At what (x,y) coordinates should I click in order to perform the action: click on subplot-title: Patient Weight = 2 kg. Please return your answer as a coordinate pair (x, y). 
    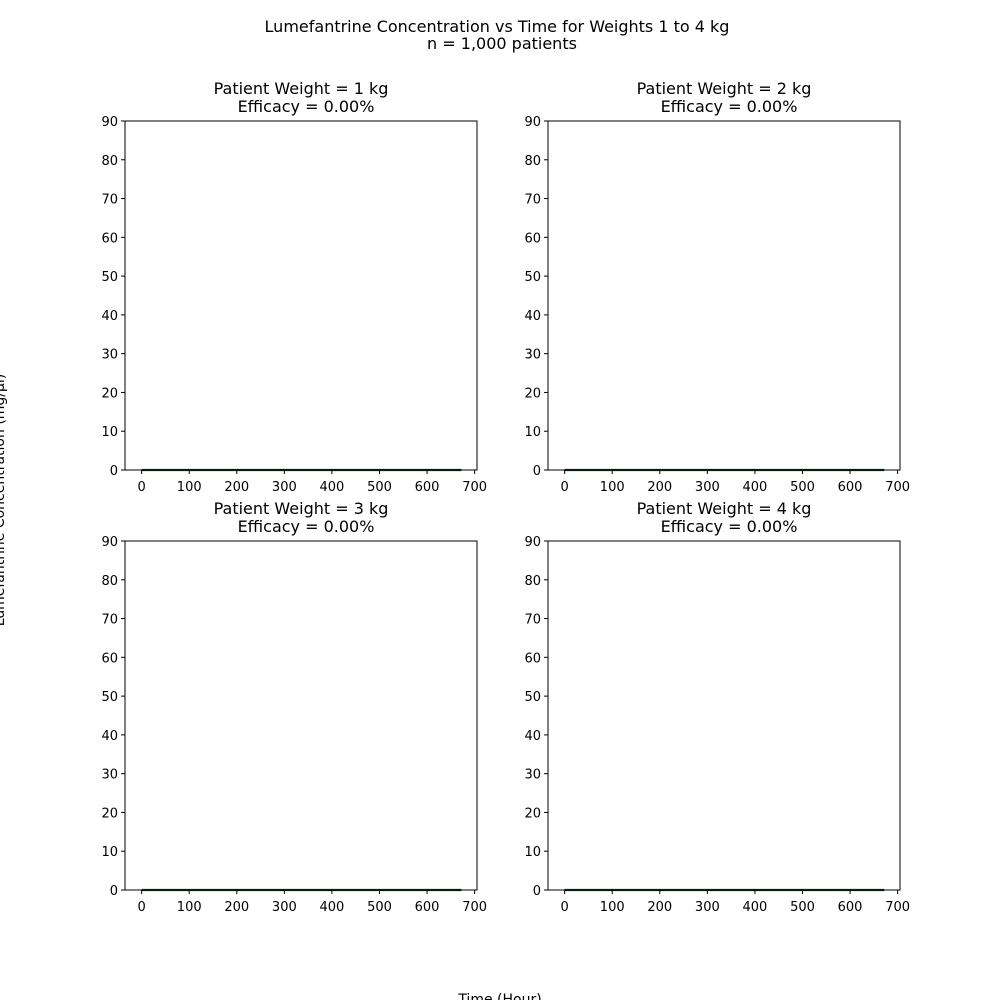
    Looking at the image, I should click on (724, 88).